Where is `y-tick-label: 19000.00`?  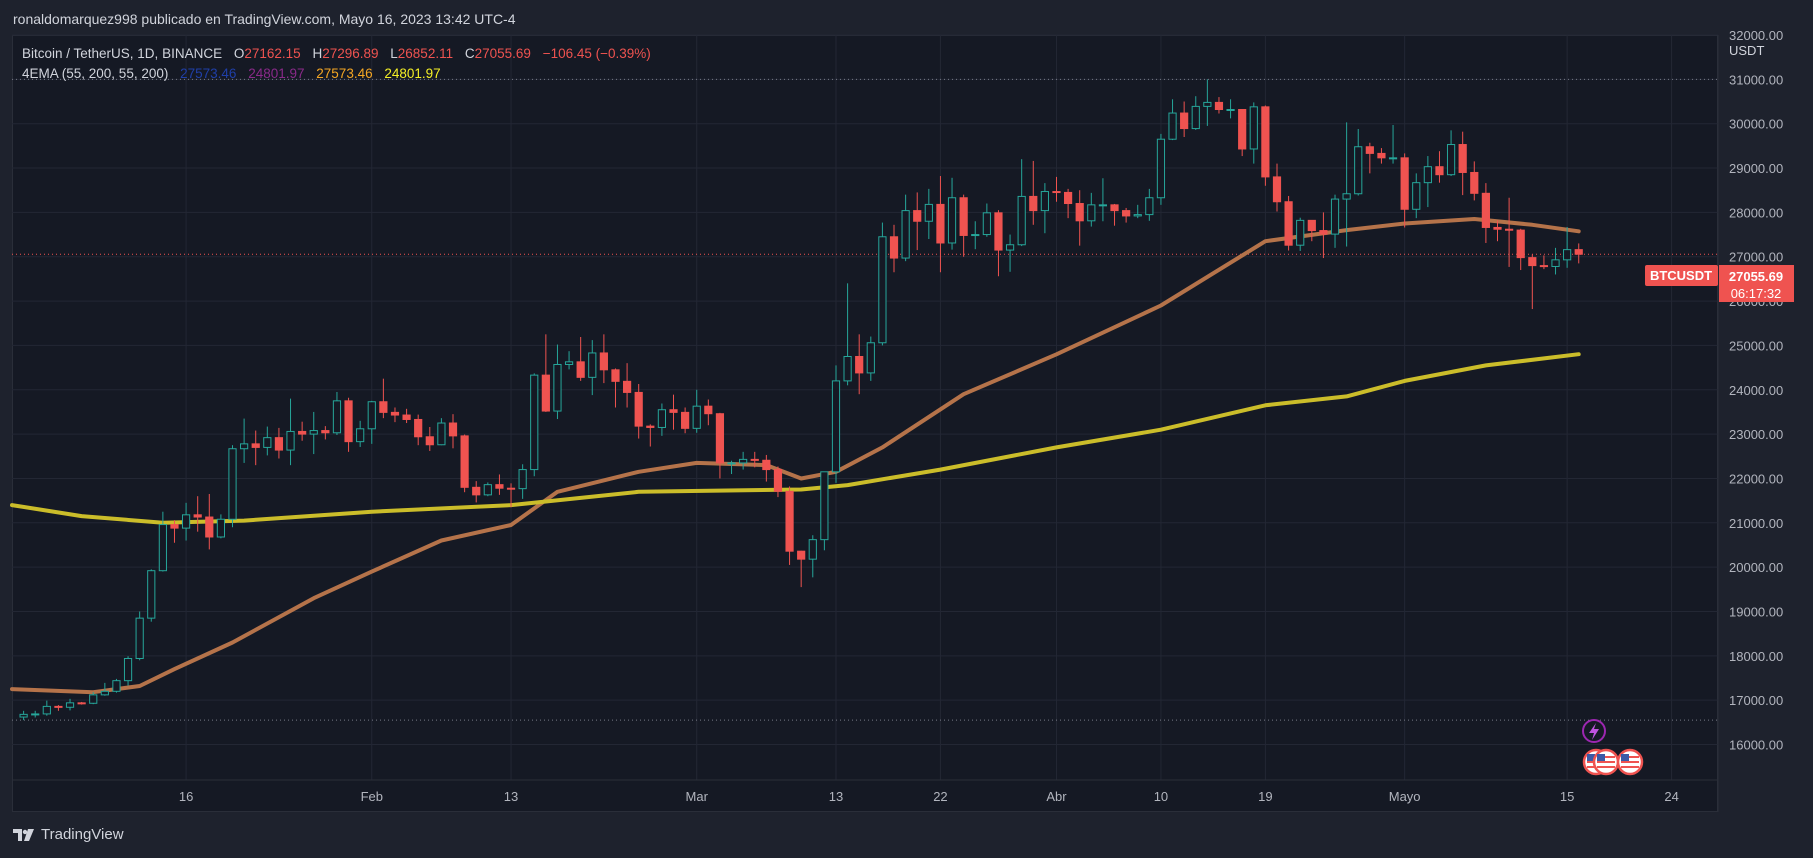 y-tick-label: 19000.00 is located at coordinates (1756, 611).